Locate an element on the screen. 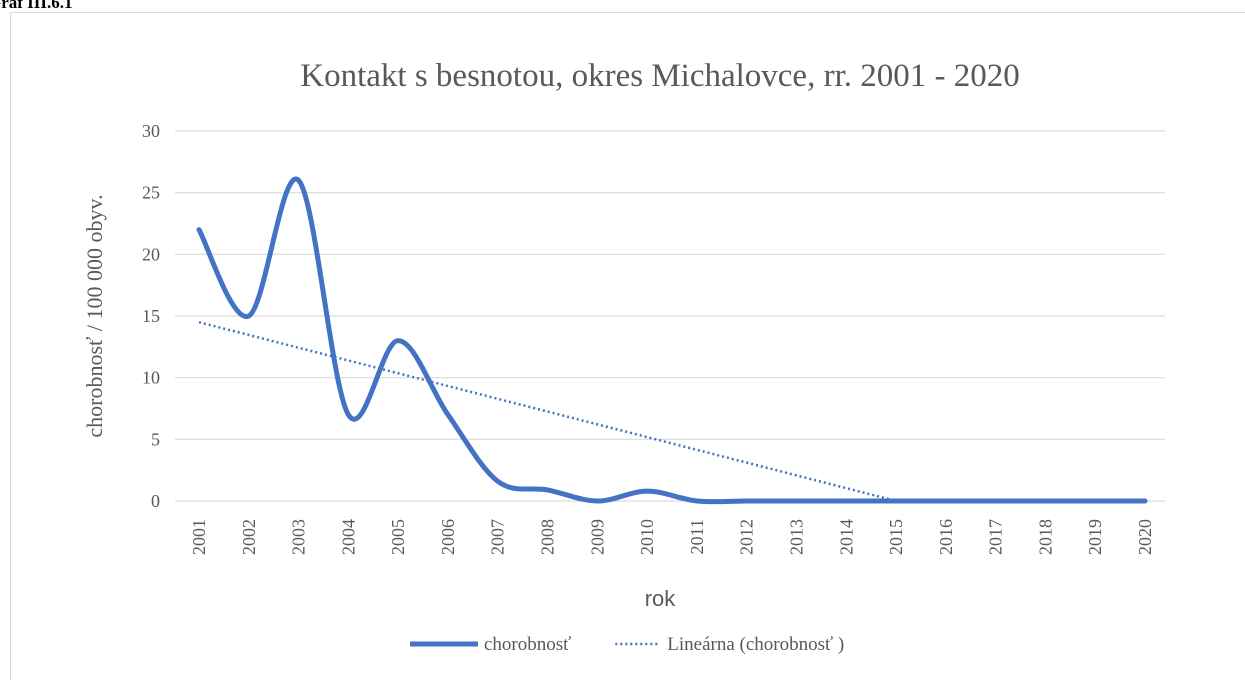 The height and width of the screenshot is (686, 1245). x-tick-label: 2001 is located at coordinates (199, 537).